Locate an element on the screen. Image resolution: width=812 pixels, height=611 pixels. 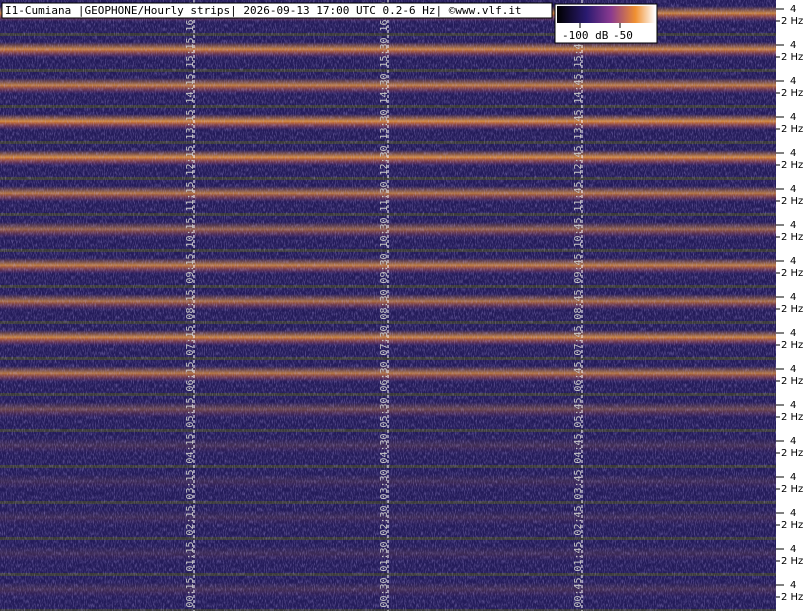
time-label: 10:15 is located at coordinates (190, 232).